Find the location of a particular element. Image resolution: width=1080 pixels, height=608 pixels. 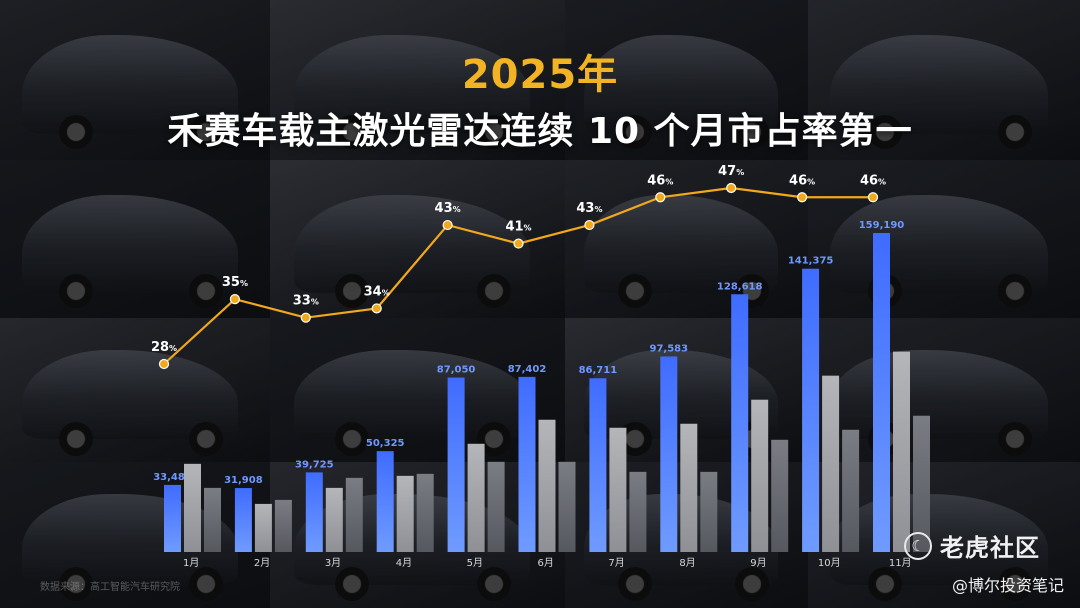

bar-value-label: 87,402 is located at coordinates (527, 369).